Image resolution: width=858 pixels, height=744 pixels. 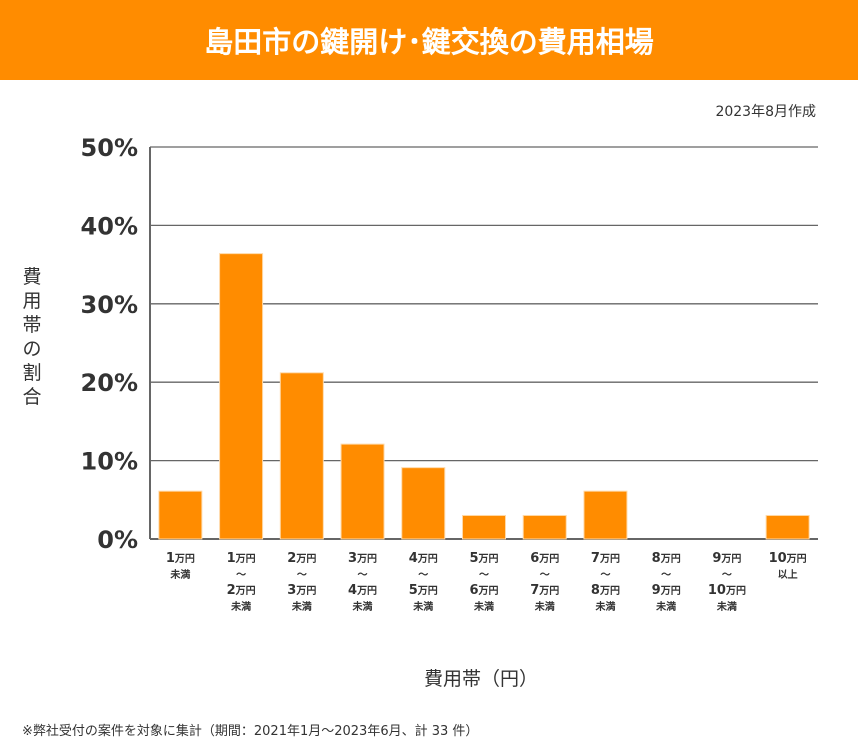 What do you see at coordinates (301, 582) in the screenshot?
I see `x-tick-label: 2万円〜 3万円未満` at bounding box center [301, 582].